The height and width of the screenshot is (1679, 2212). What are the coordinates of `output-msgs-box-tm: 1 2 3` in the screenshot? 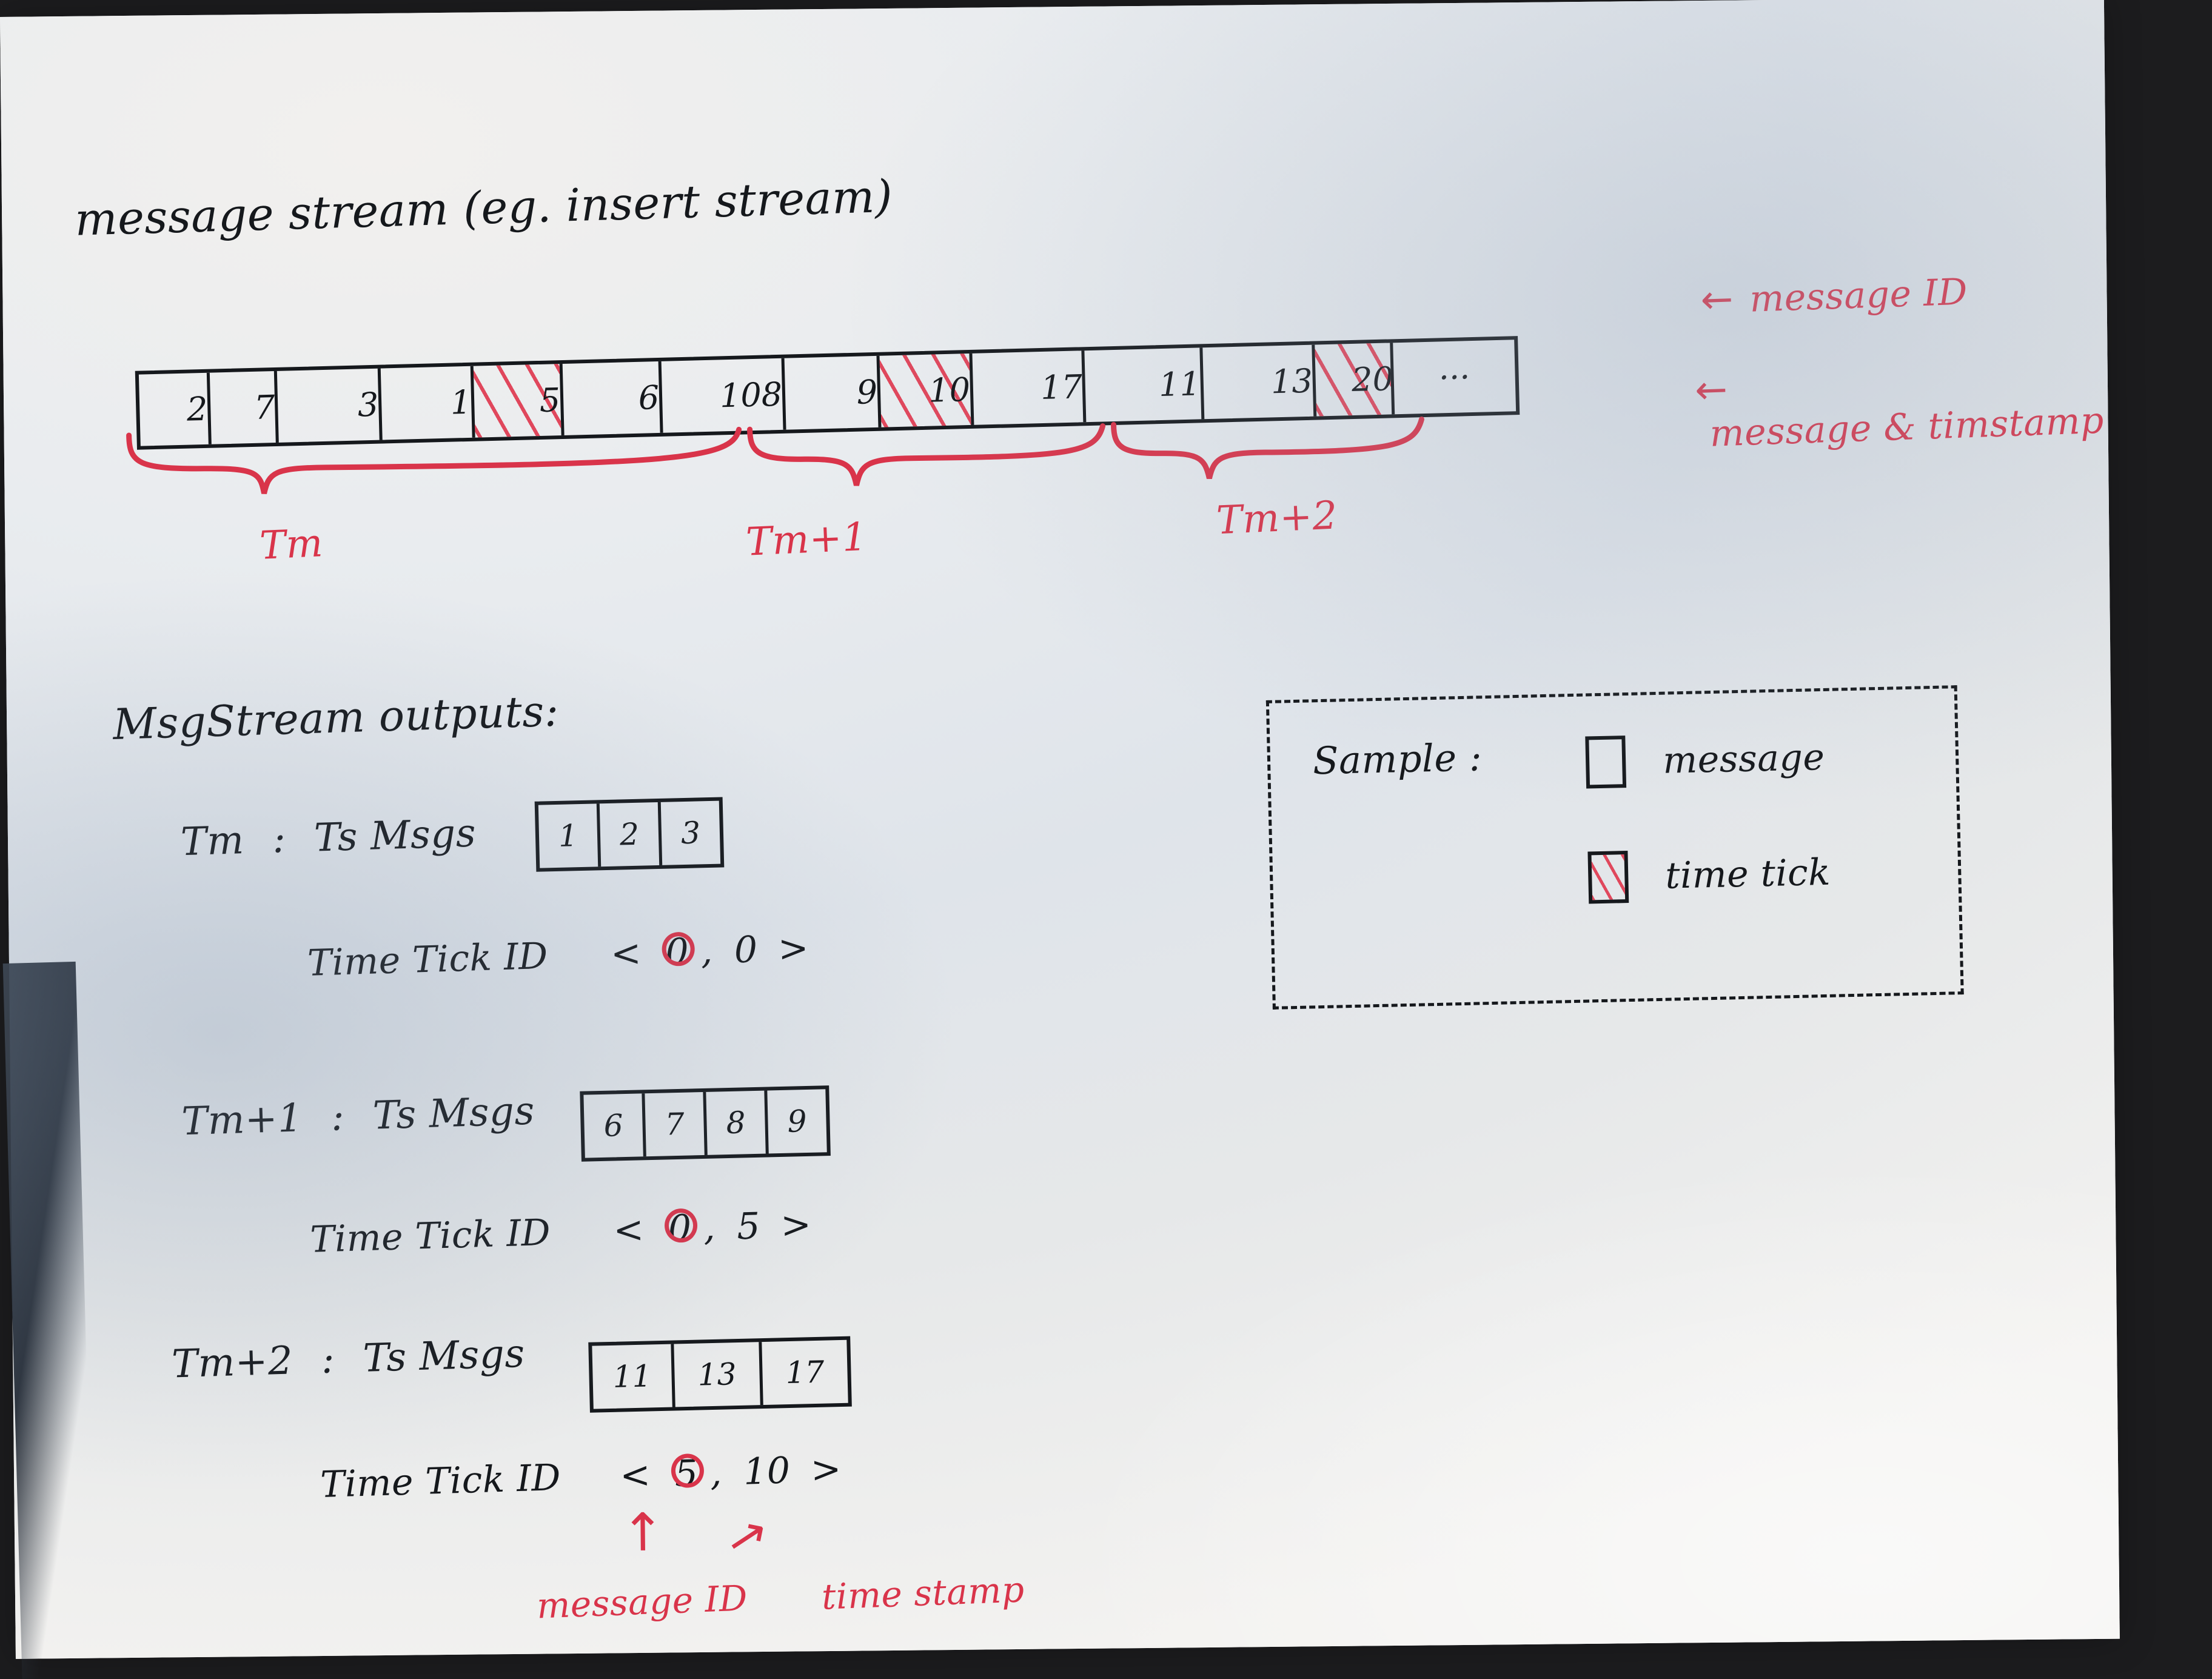 It's located at (629, 834).